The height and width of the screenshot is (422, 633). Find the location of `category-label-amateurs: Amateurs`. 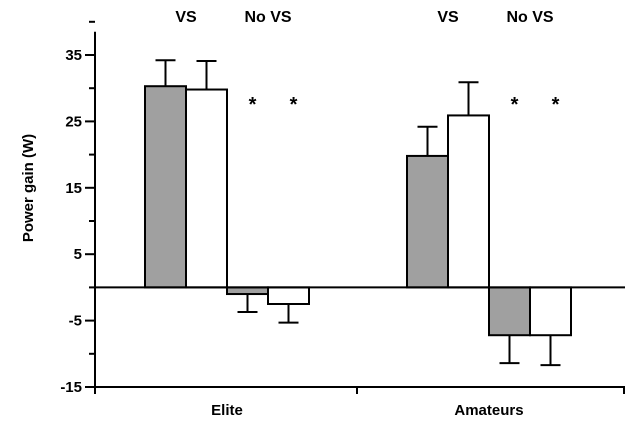

category-label-amateurs: Amateurs is located at coordinates (488, 410).